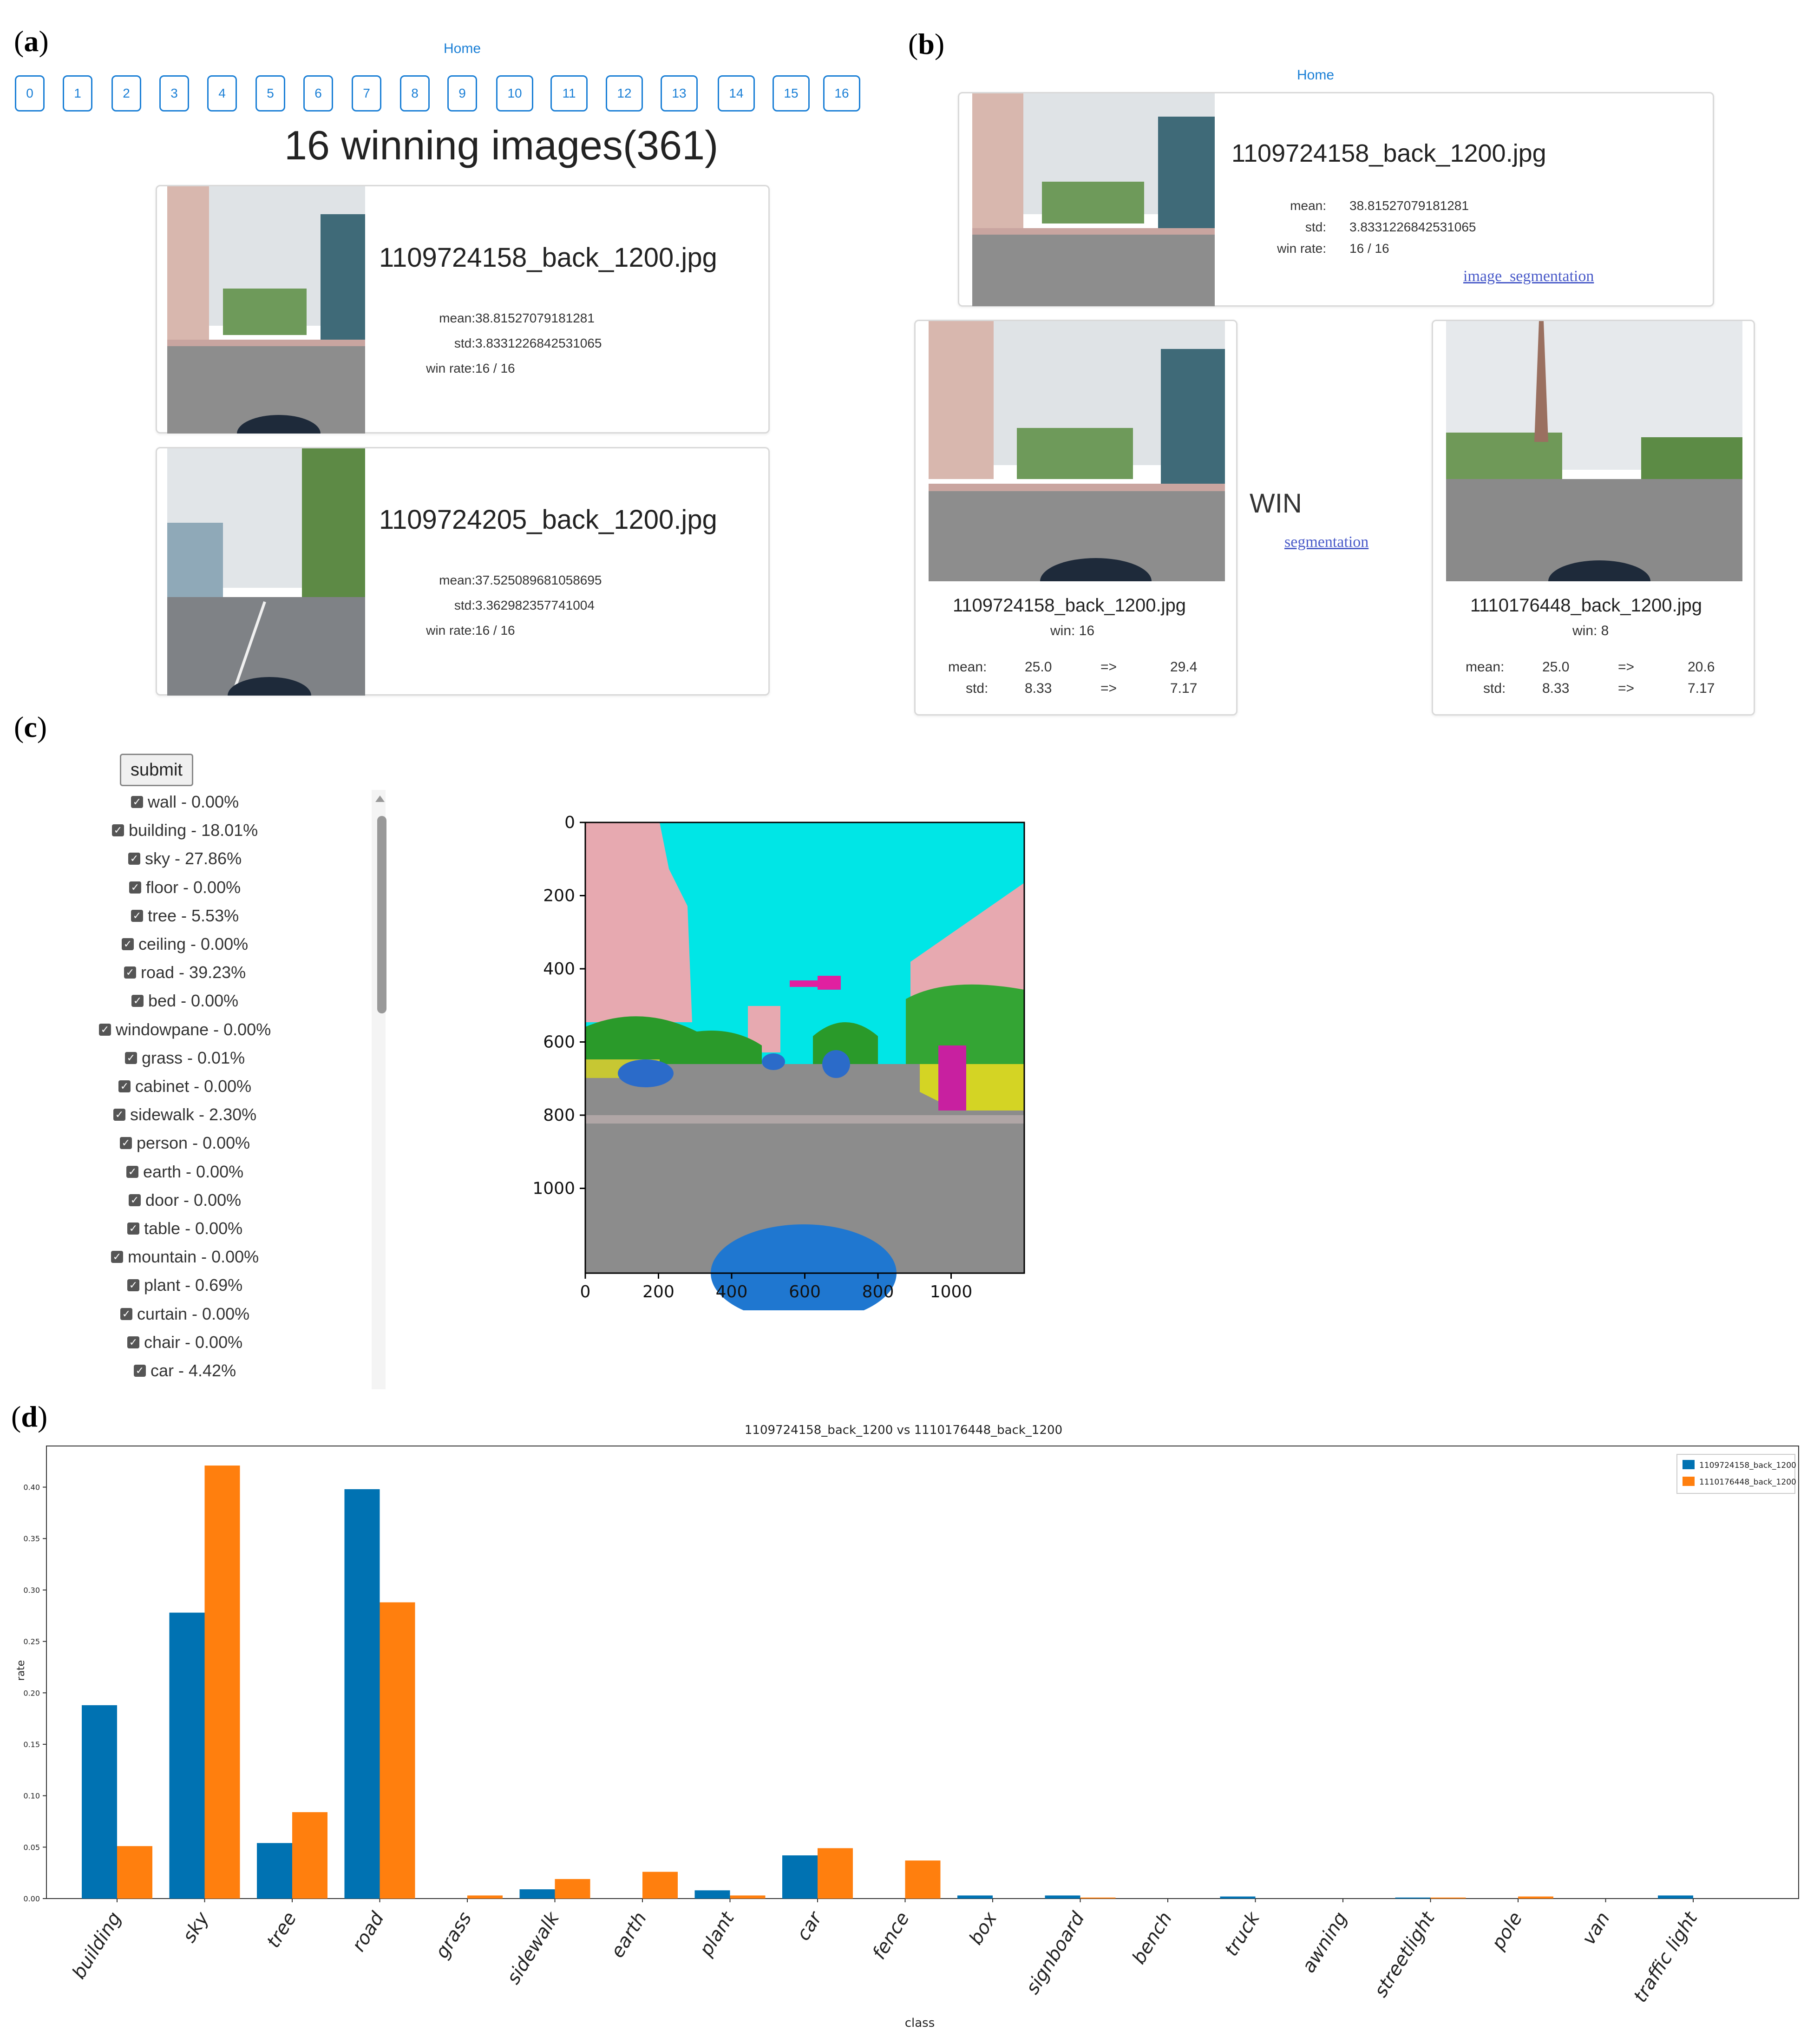 The width and height of the screenshot is (1807, 2044). What do you see at coordinates (30, 93) in the screenshot?
I see `page-button-0: 0` at bounding box center [30, 93].